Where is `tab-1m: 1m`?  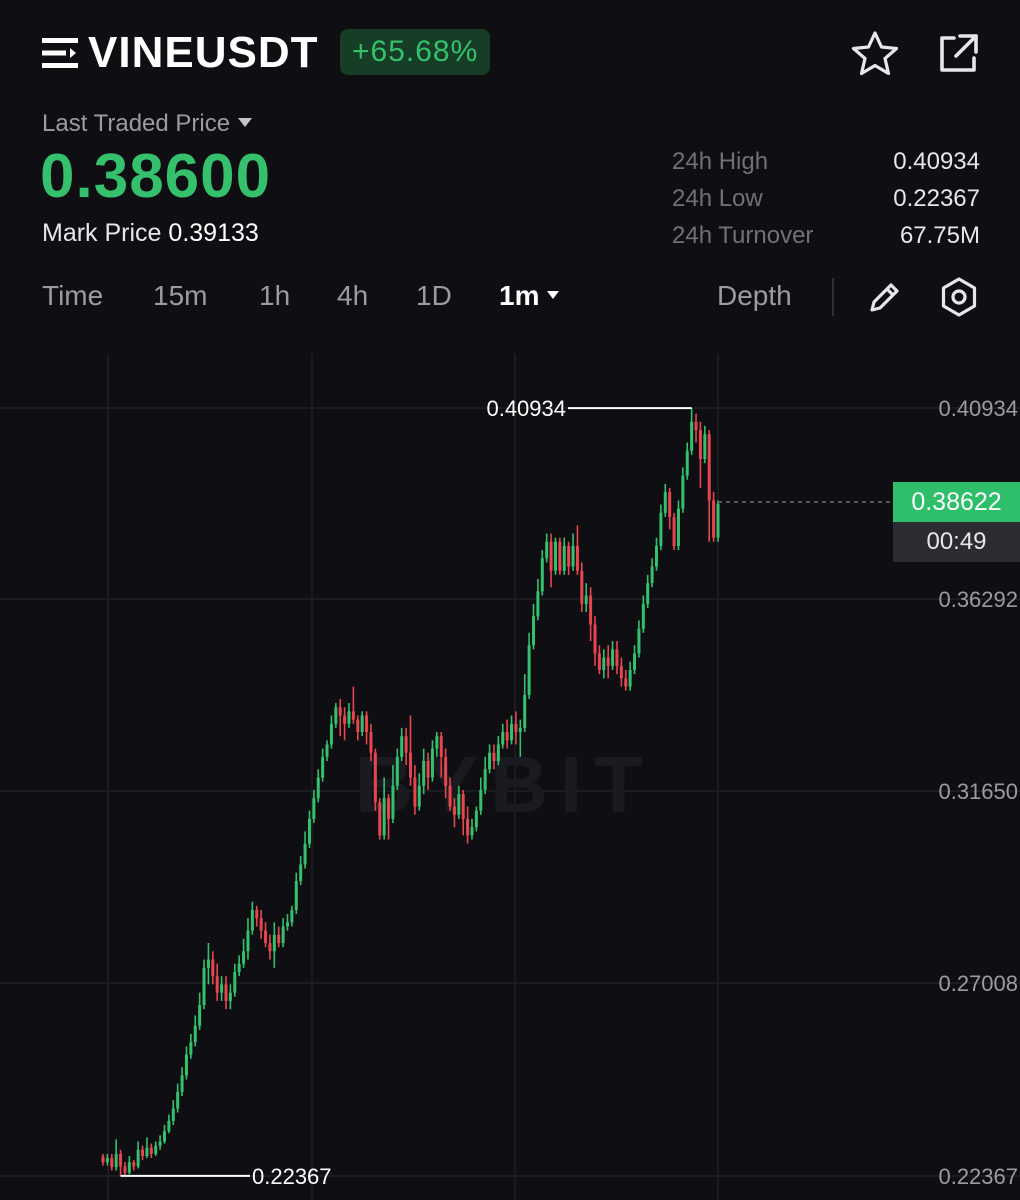
tab-1m: 1m is located at coordinates (529, 296).